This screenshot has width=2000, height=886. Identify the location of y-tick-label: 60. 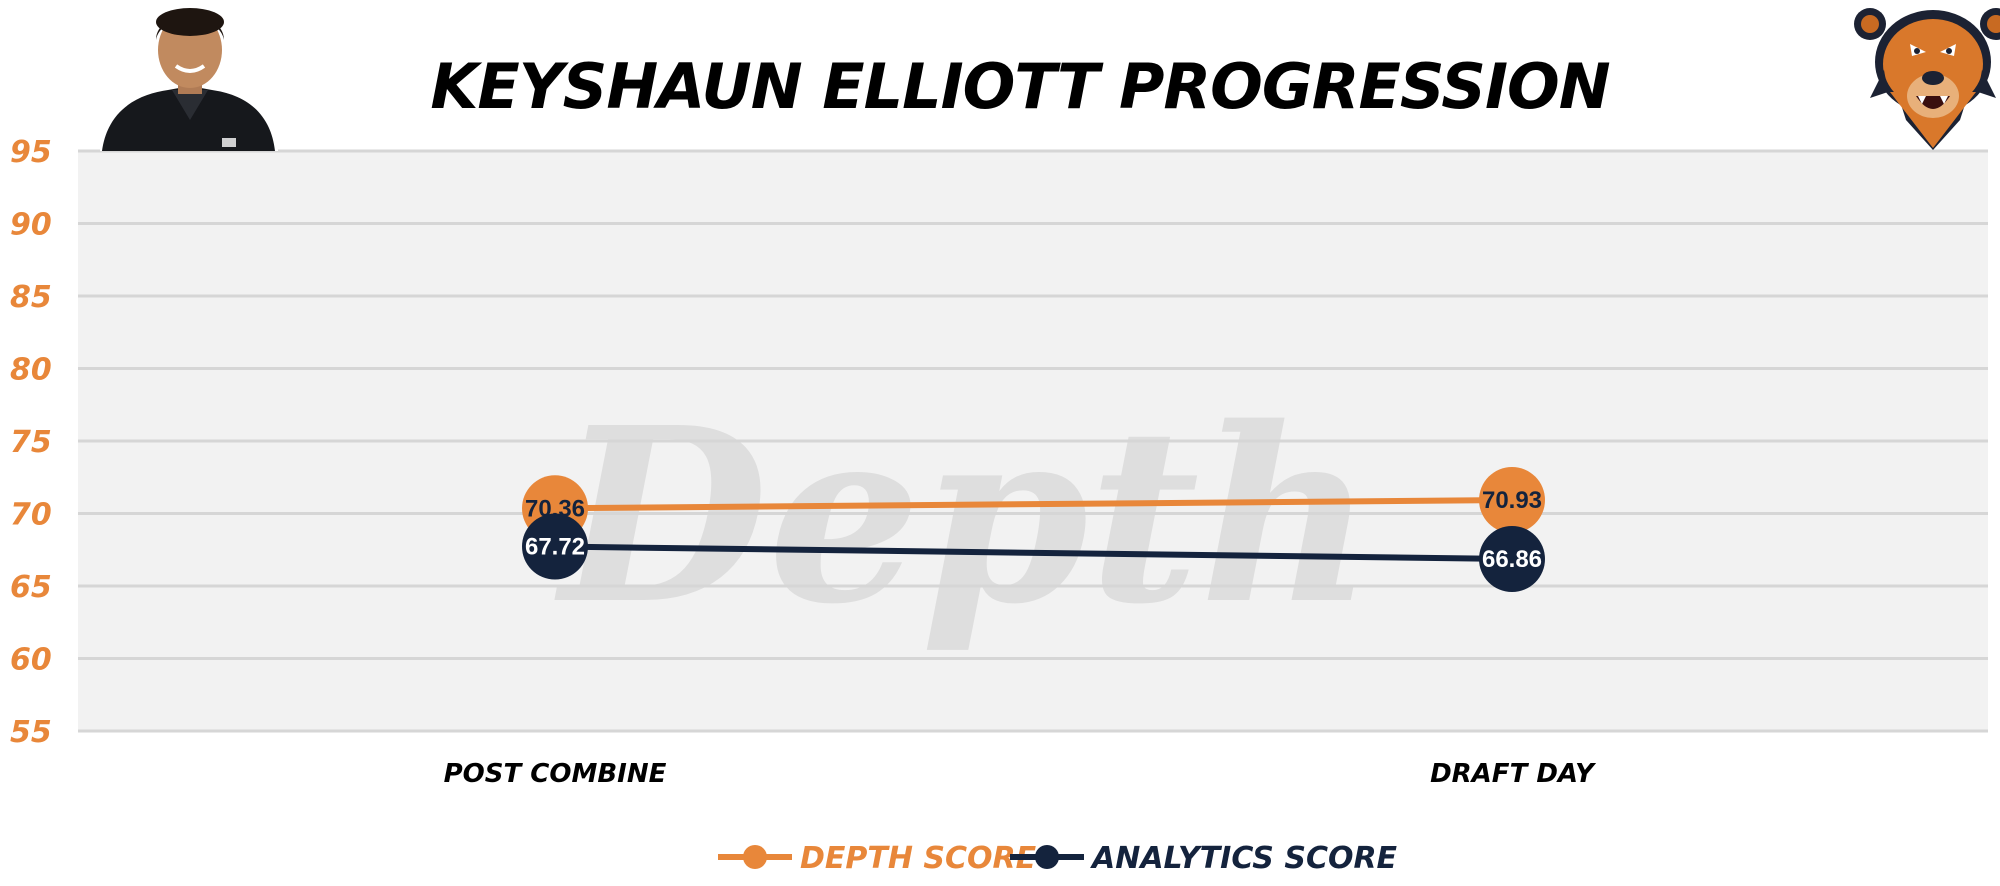
(31, 660).